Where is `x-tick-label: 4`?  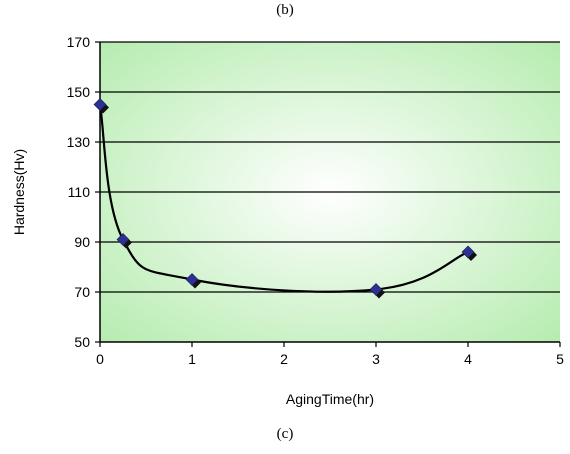
x-tick-label: 4 is located at coordinates (468, 359).